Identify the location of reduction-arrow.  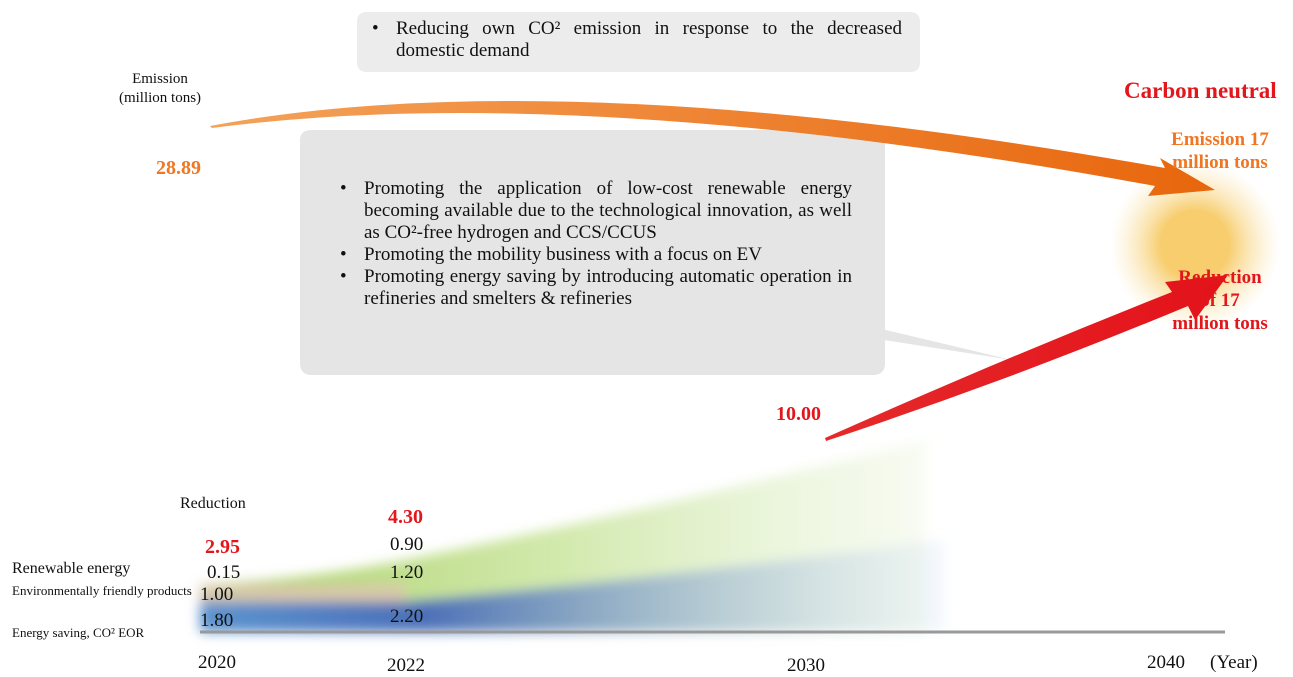
(1026, 358).